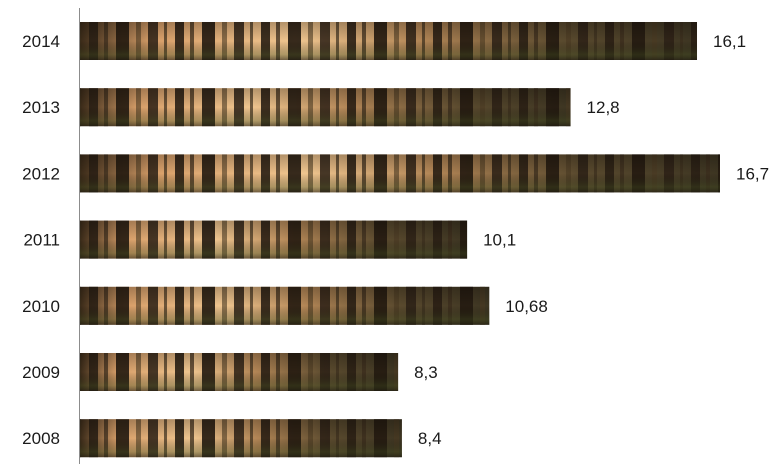 This screenshot has width=774, height=464. What do you see at coordinates (430, 438) in the screenshot?
I see `data-label: 8,4` at bounding box center [430, 438].